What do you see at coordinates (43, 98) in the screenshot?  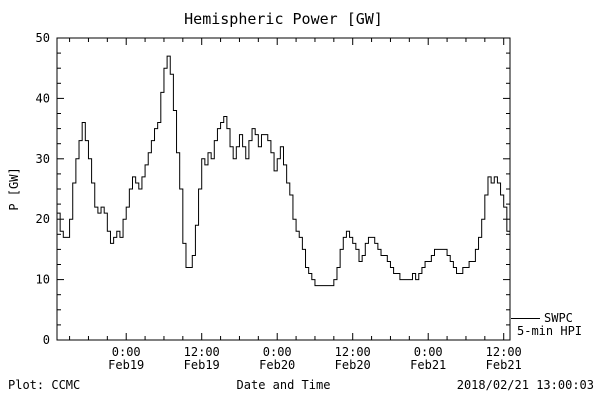 I see `svg-text: 40` at bounding box center [43, 98].